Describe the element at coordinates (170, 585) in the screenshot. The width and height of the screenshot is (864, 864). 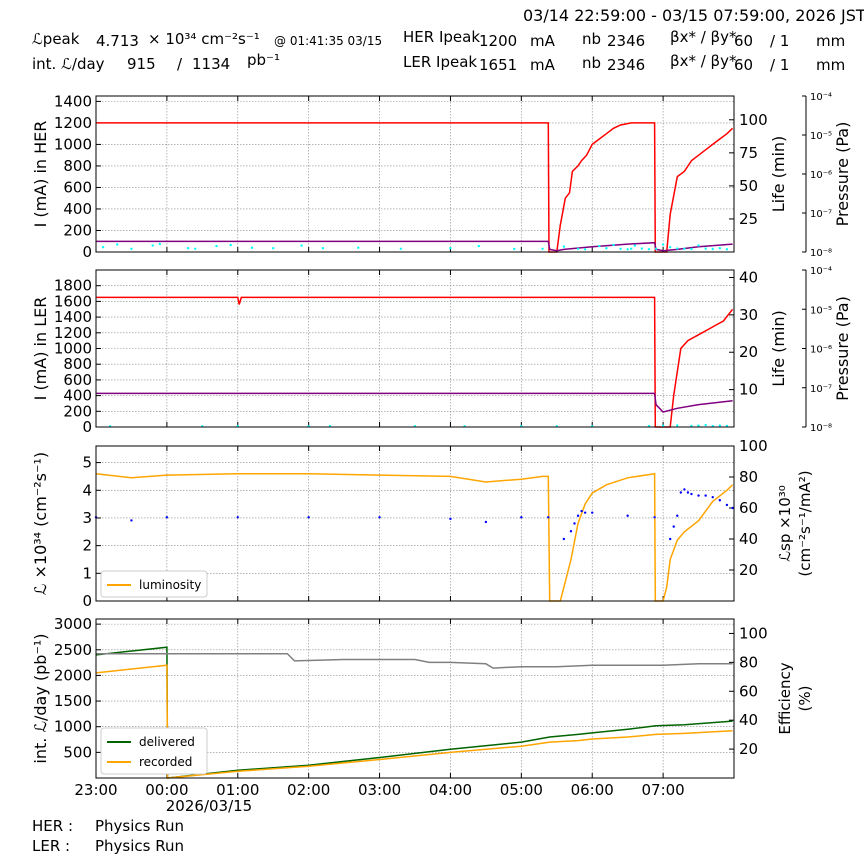
I see `legend-label: luminosity` at that location.